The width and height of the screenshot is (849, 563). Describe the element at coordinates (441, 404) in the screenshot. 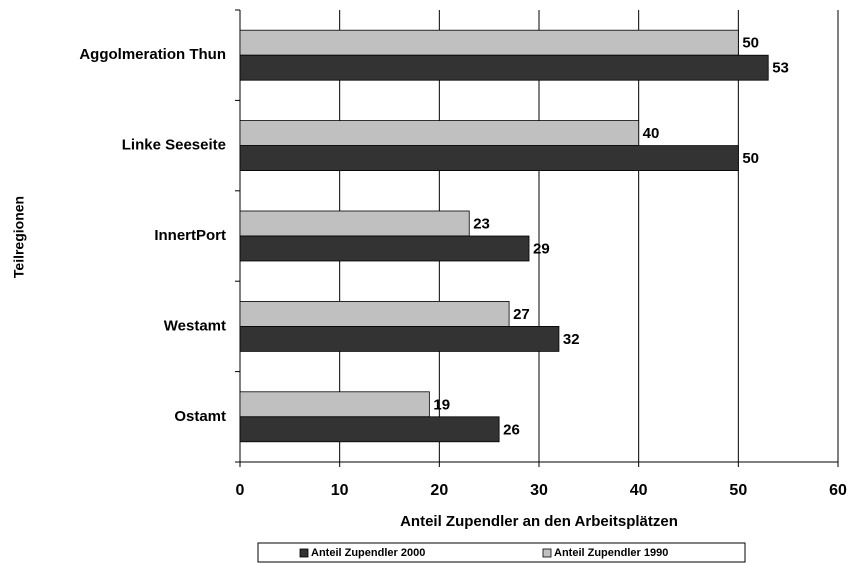

I see `data-label: 19` at that location.